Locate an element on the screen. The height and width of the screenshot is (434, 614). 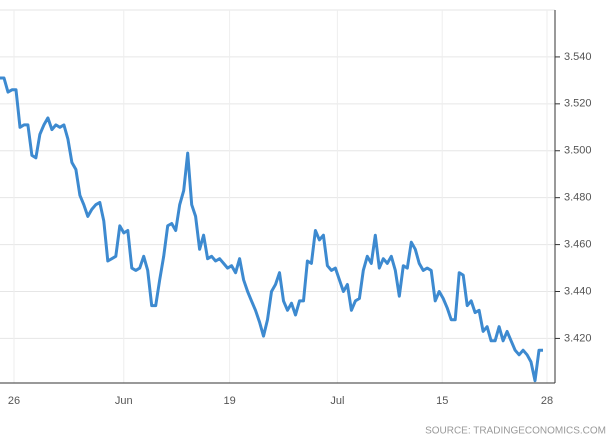
x-tick-label: Jul is located at coordinates (337, 401).